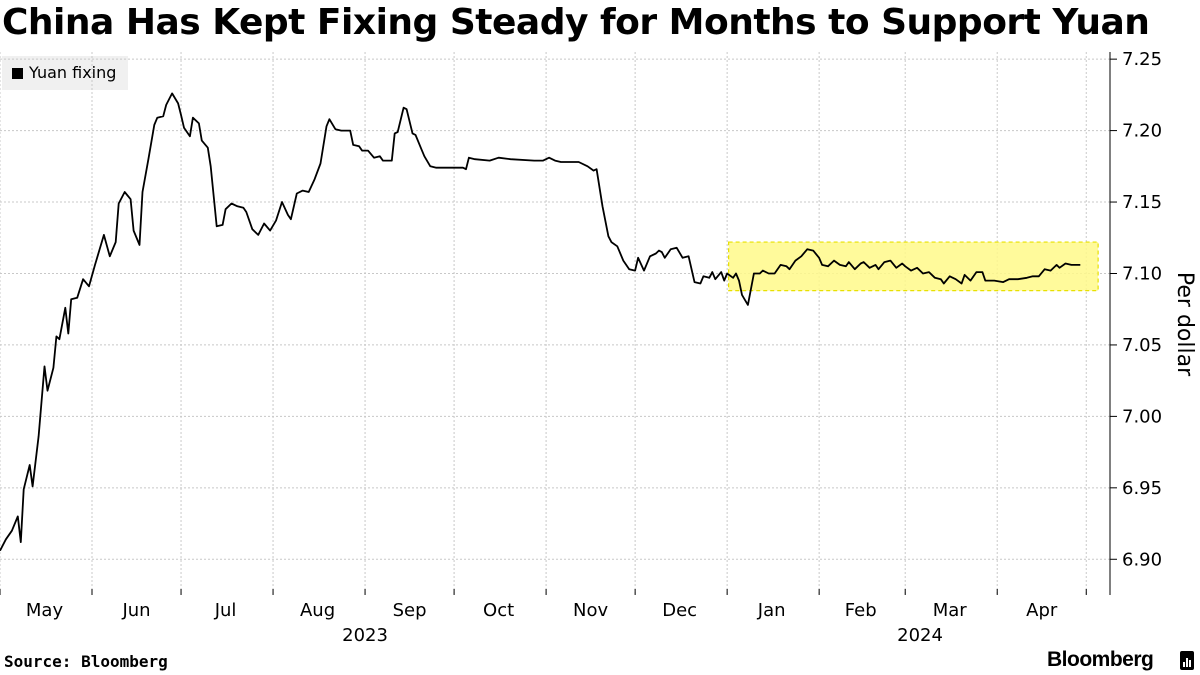  Describe the element at coordinates (861, 610) in the screenshot. I see `x-tick-label: Feb` at that location.